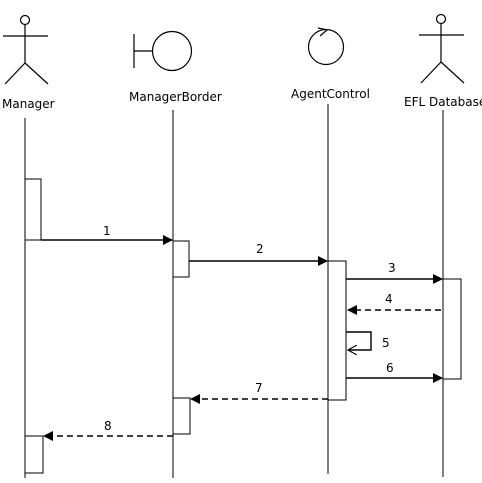  Describe the element at coordinates (175, 97) in the screenshot. I see `participant-label: ManagerBorder` at that location.